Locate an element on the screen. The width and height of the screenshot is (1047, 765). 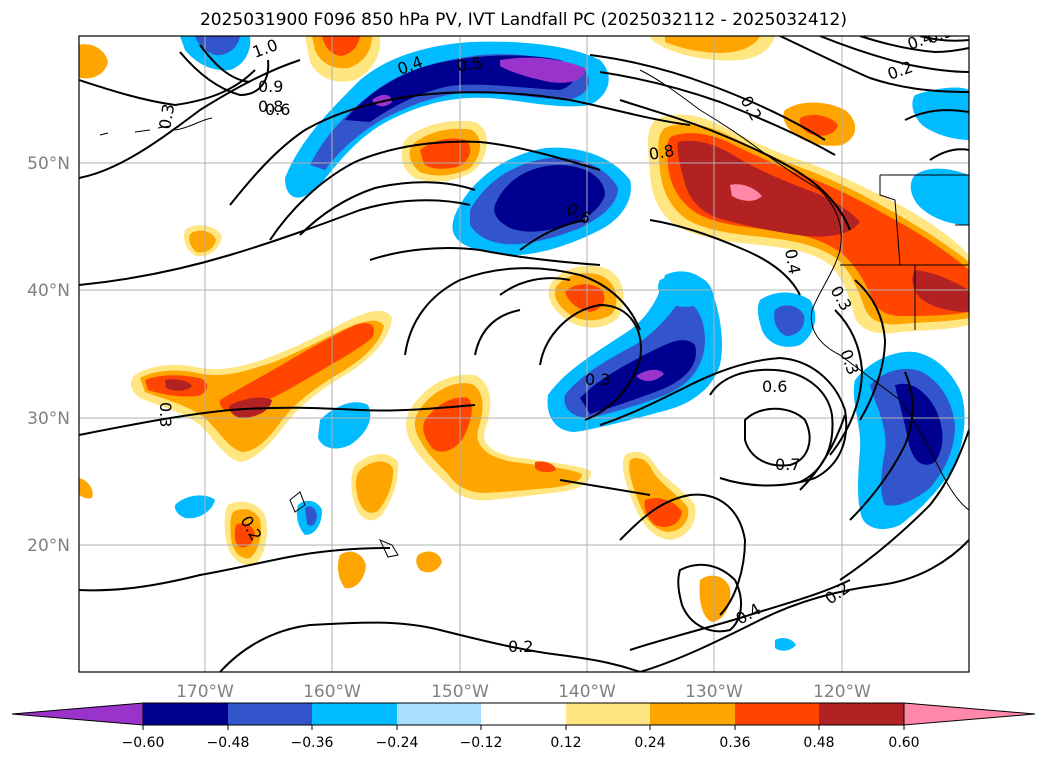
lat-tick-label: 30°N is located at coordinates (48, 419).